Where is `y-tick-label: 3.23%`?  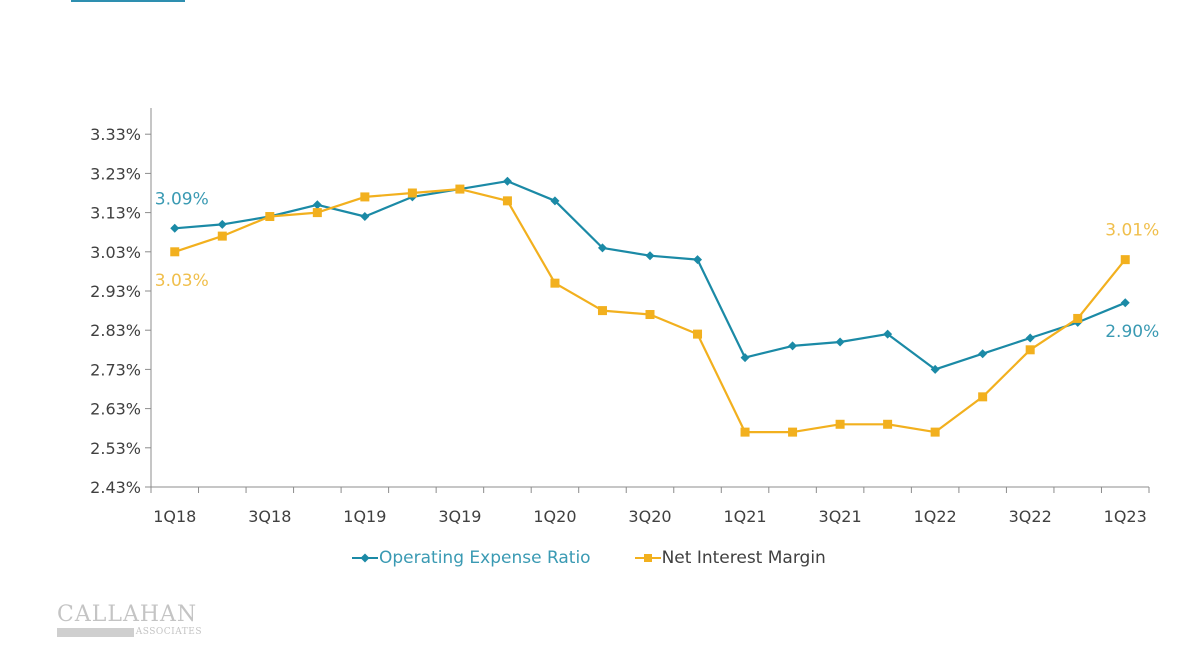
y-tick-label: 3.23% is located at coordinates (115, 173).